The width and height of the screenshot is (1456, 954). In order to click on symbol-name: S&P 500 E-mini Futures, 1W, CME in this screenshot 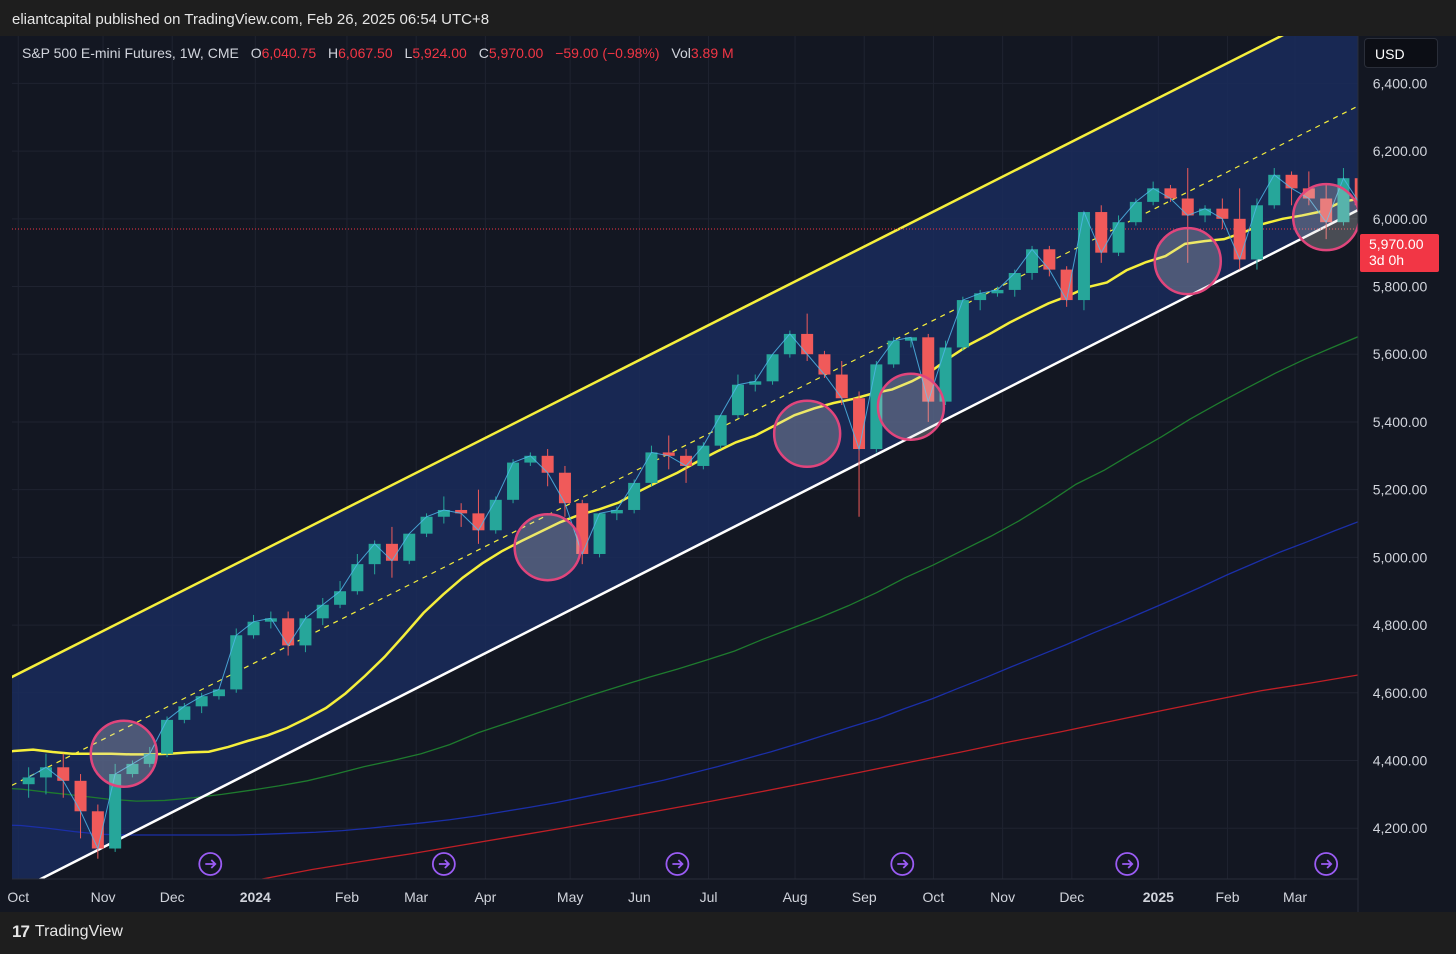, I will do `click(130, 53)`.